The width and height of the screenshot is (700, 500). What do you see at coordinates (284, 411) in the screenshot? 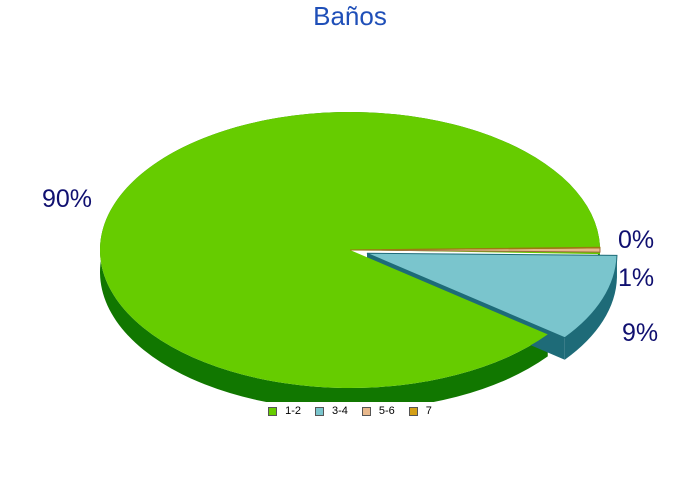
I see `legend-item-1-2: 1-2` at bounding box center [284, 411].